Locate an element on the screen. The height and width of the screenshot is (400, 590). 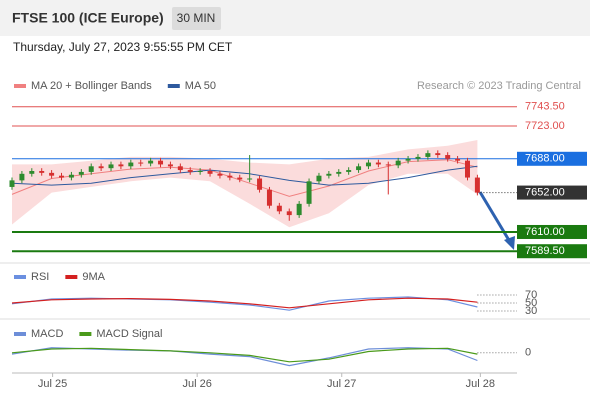
y-tick-label: 50 is located at coordinates (531, 303).